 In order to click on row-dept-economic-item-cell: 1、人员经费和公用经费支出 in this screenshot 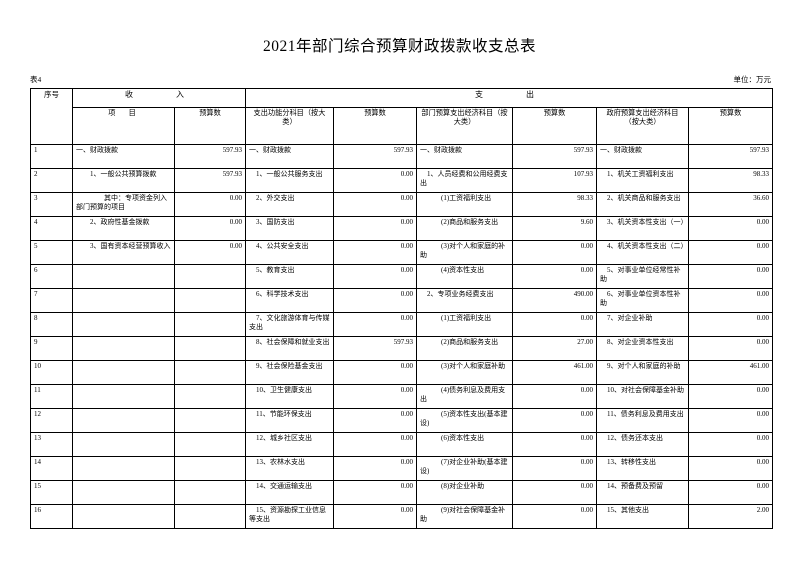, I will do `click(464, 180)`.